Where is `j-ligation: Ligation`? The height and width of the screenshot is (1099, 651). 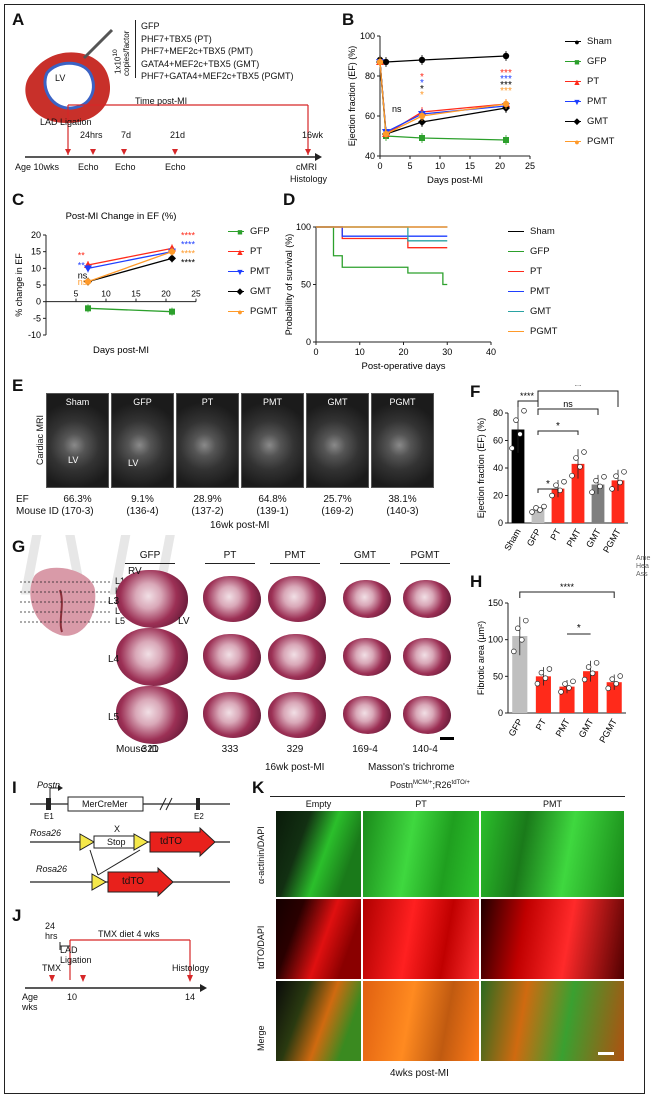
j-ligation: Ligation is located at coordinates (76, 960).